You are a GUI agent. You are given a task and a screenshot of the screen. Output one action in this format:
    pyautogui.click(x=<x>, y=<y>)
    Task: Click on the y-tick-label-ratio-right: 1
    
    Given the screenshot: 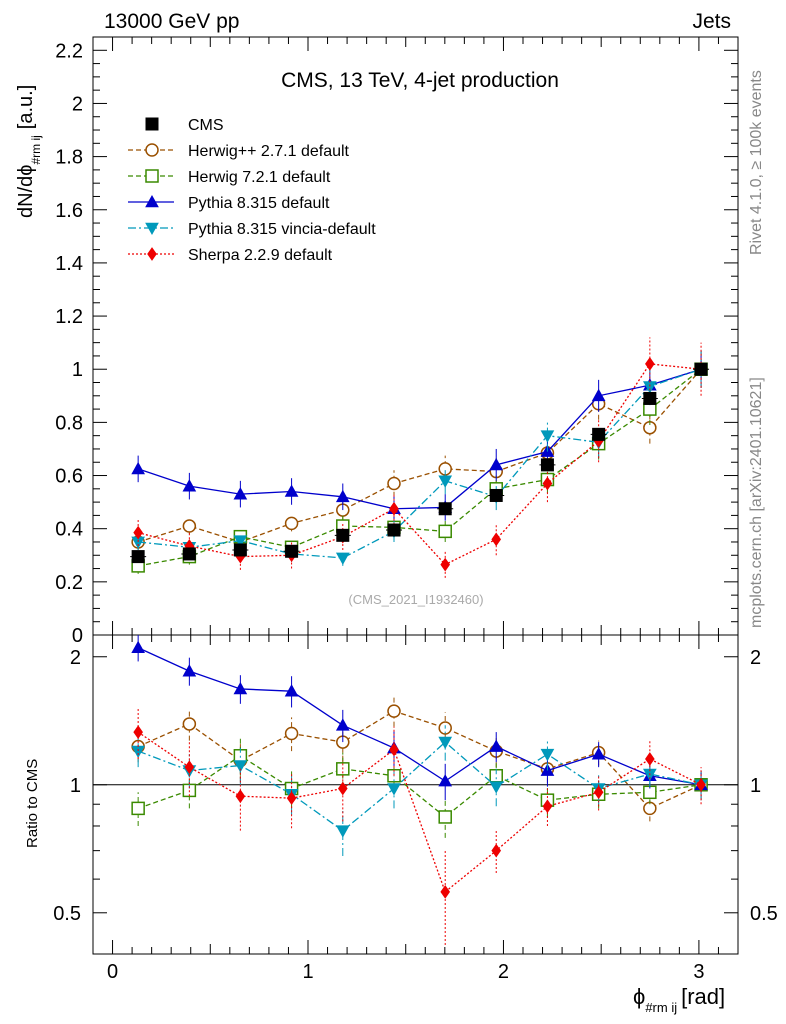 What is the action you would take?
    pyautogui.click(x=755, y=786)
    